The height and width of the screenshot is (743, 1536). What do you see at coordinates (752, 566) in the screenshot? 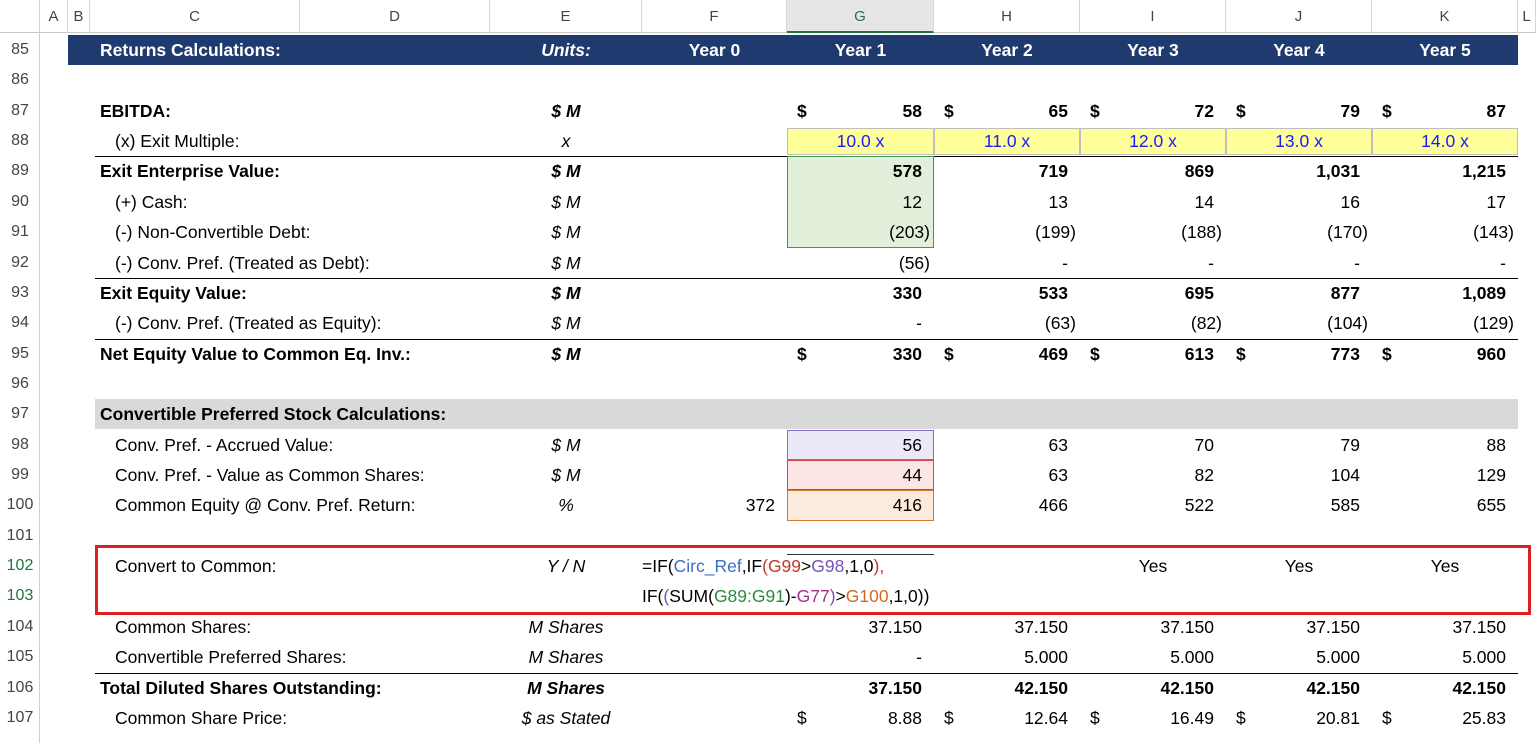
I see `formula-token: ,IF` at bounding box center [752, 566].